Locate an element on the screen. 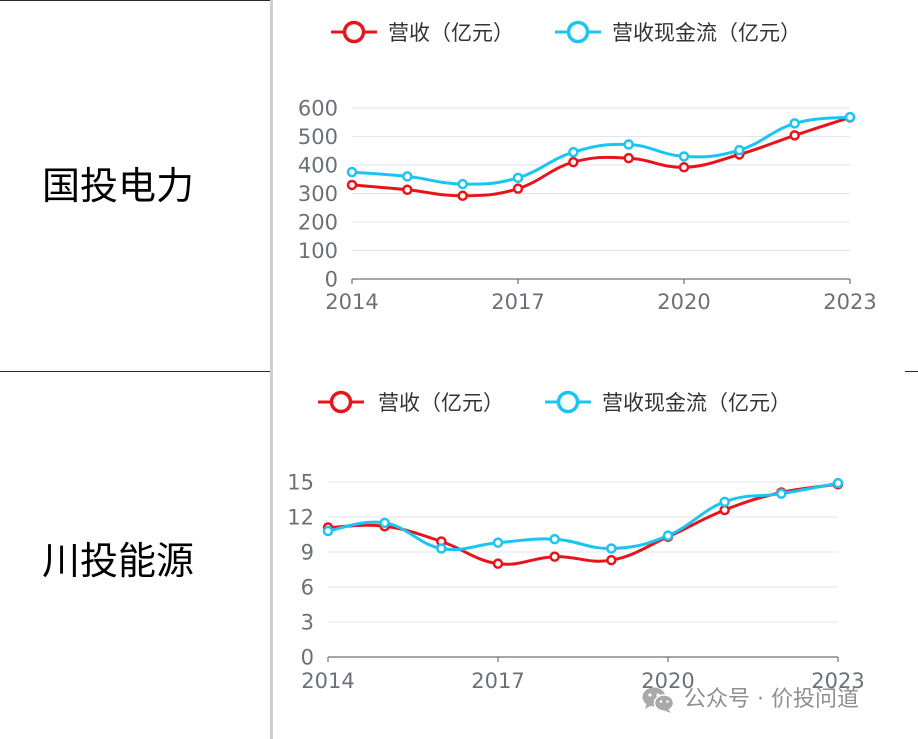 This screenshot has height=739, width=918. y-tick-label: 500 is located at coordinates (318, 137).